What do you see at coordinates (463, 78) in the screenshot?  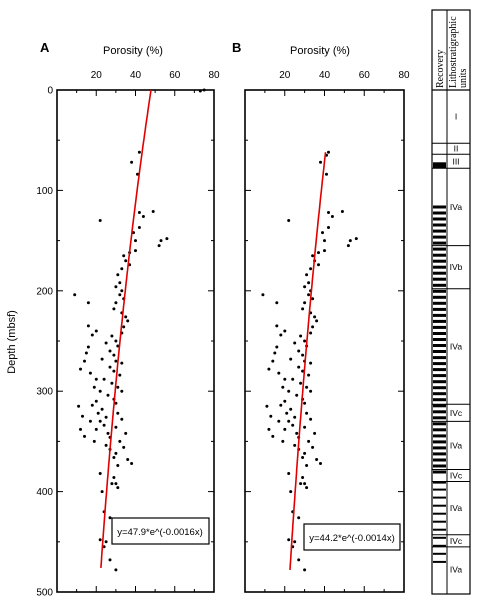 I see `units-header-line-2: units` at bounding box center [463, 78].